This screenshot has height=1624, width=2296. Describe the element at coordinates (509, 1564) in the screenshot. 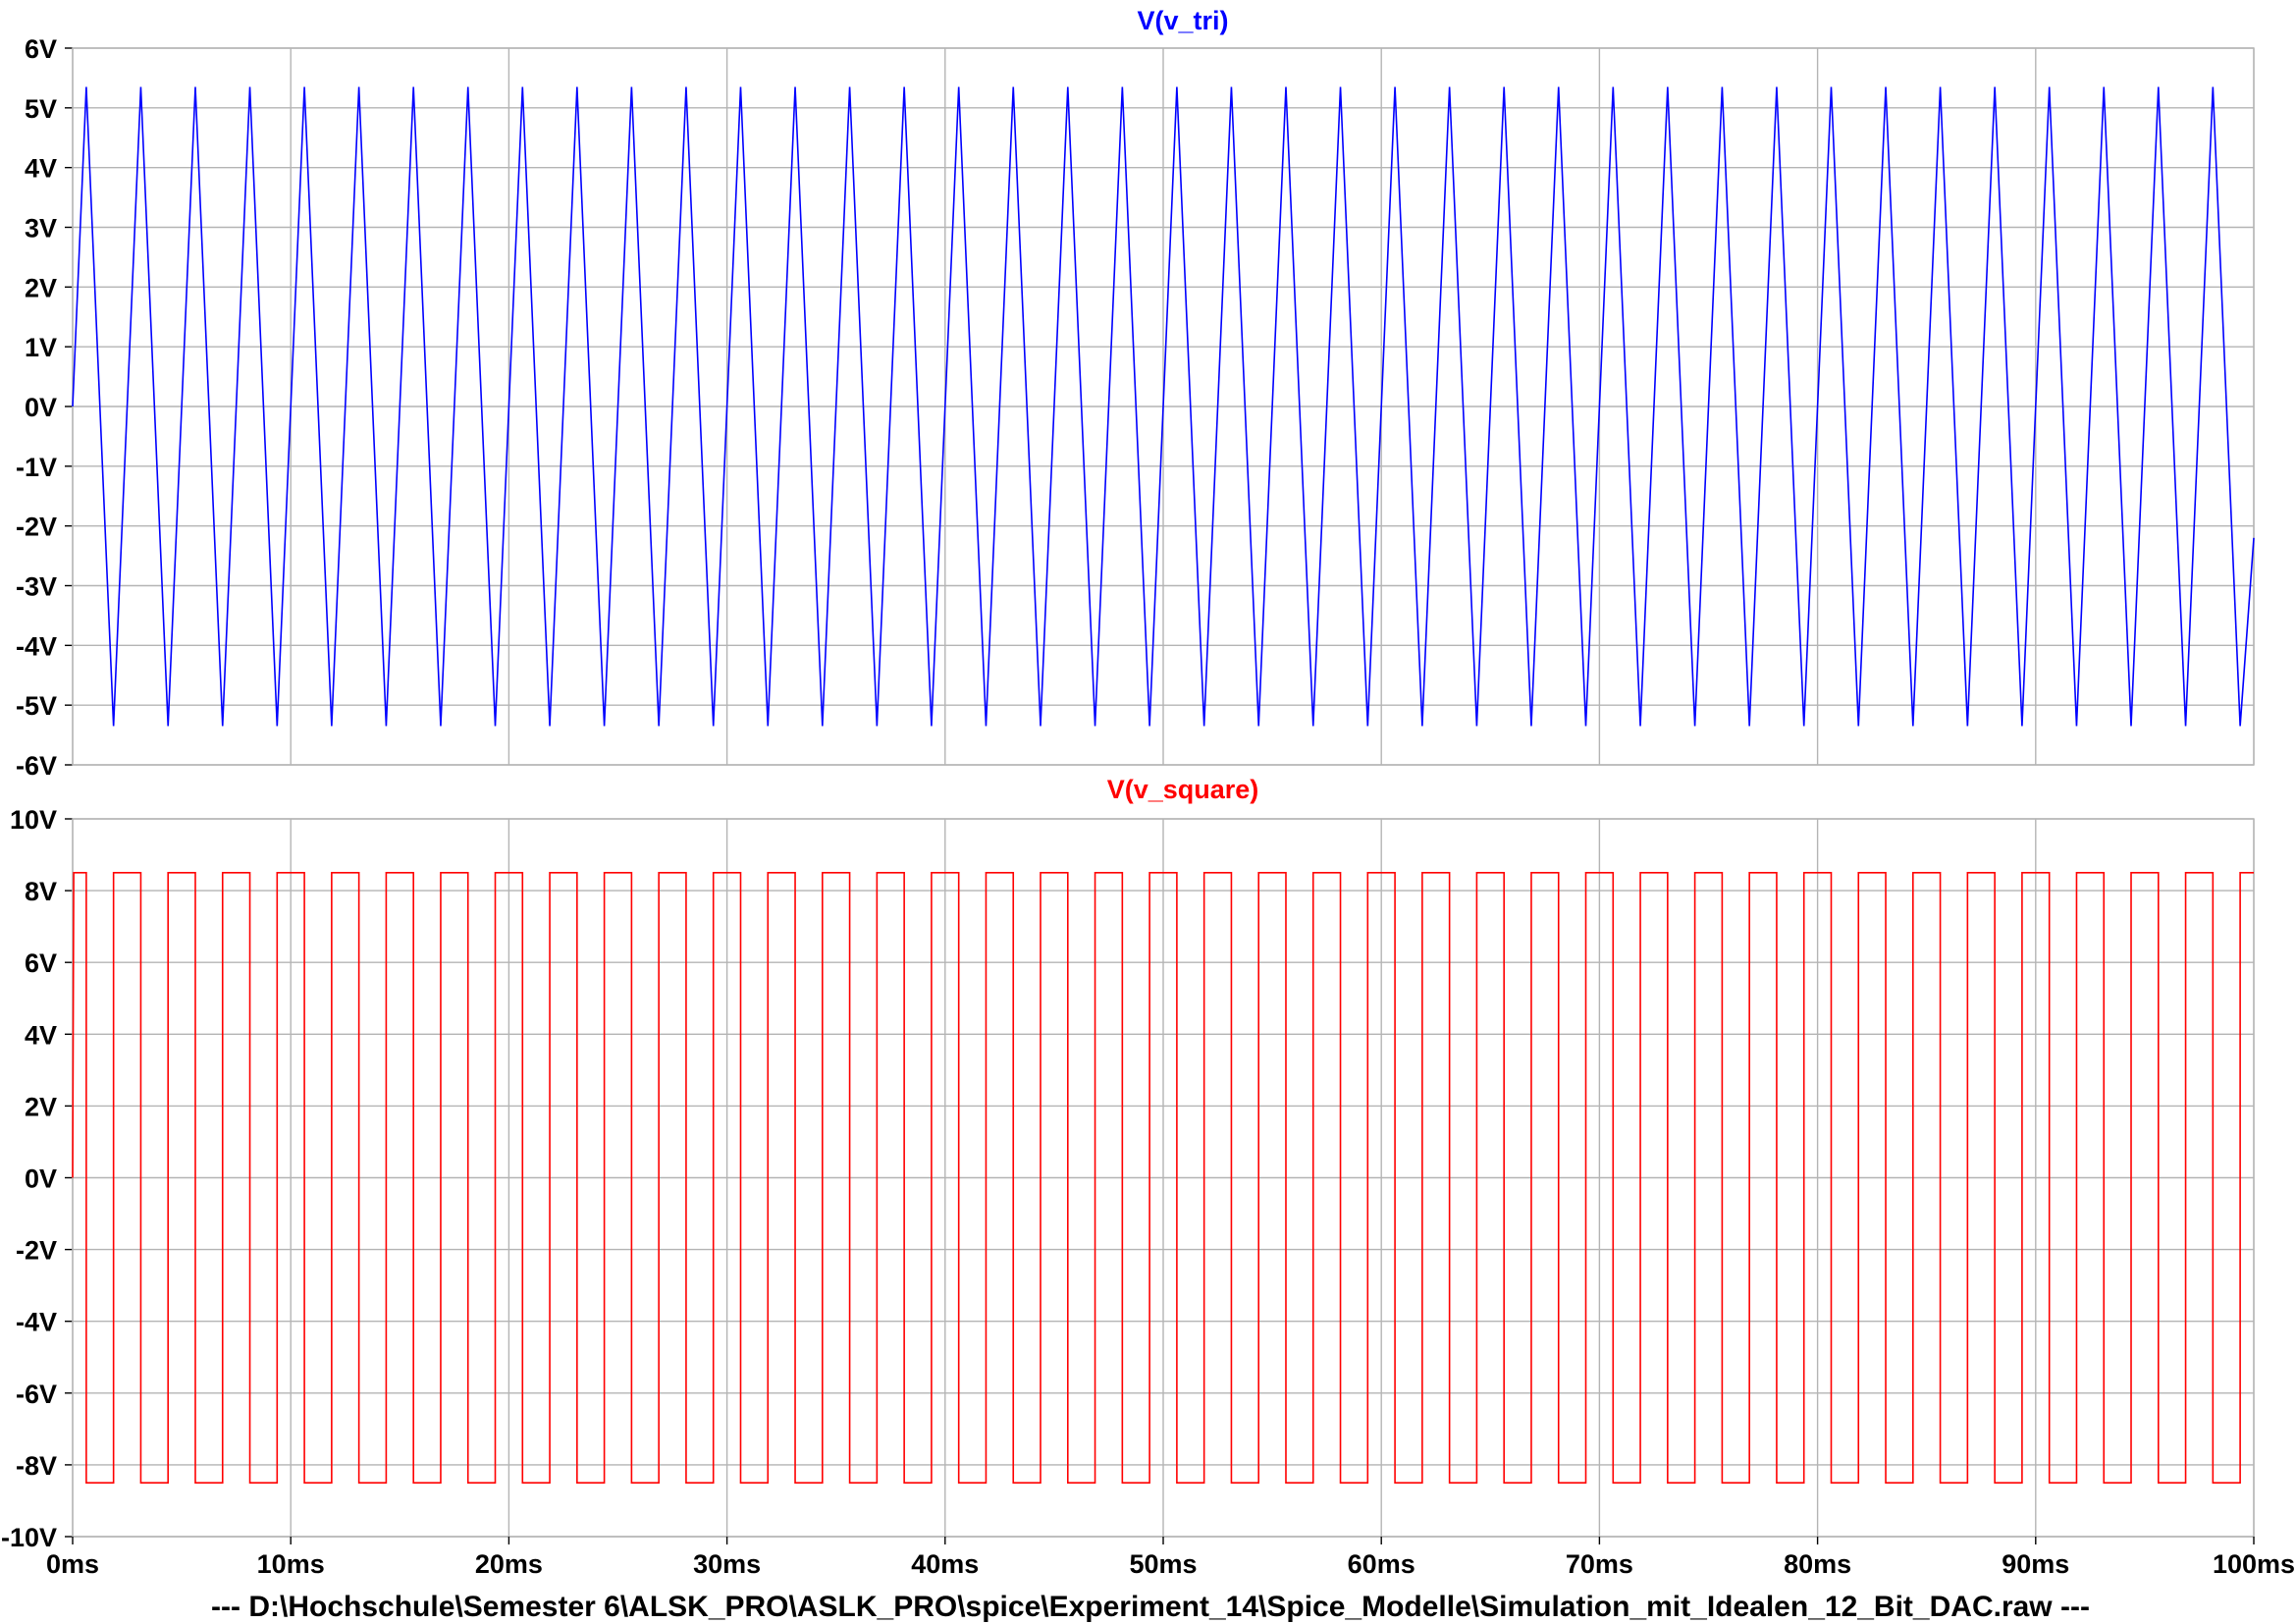

I see `x-tick-label: 20ms` at that location.